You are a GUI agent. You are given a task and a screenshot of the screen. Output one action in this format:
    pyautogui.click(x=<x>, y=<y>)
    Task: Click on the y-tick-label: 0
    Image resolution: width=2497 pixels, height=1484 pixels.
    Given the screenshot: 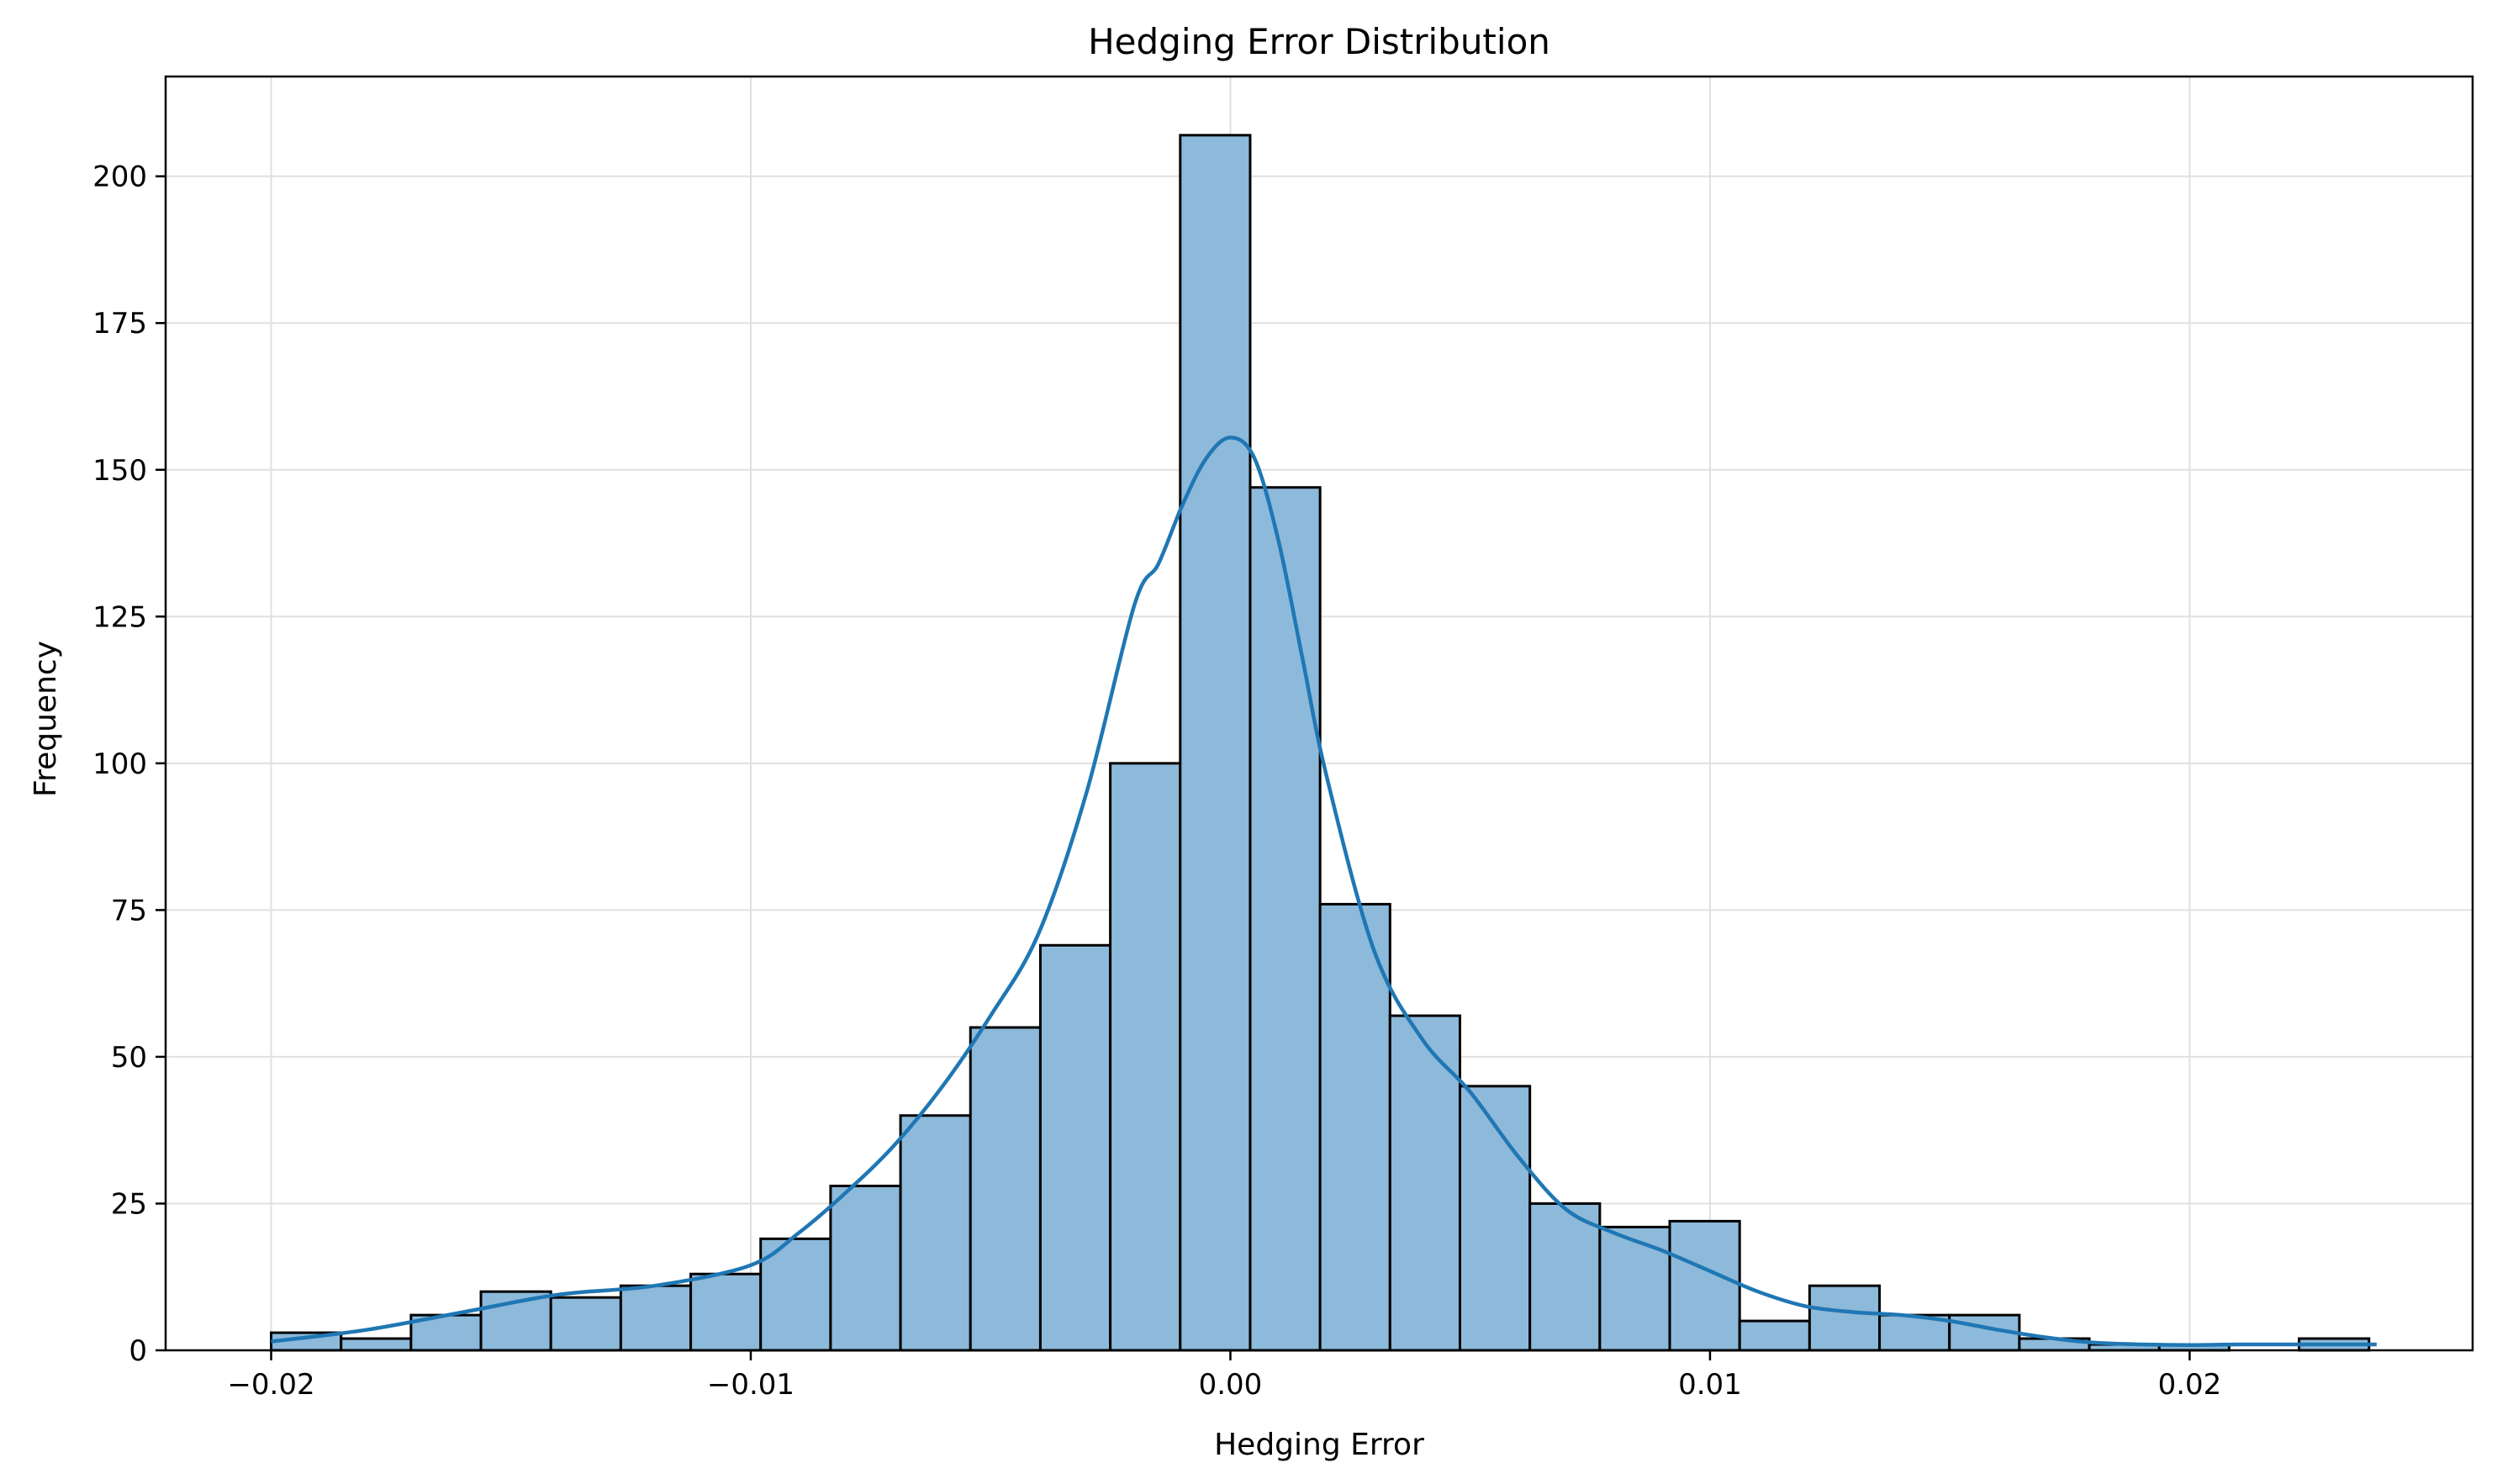 What is the action you would take?
    pyautogui.click(x=138, y=1351)
    